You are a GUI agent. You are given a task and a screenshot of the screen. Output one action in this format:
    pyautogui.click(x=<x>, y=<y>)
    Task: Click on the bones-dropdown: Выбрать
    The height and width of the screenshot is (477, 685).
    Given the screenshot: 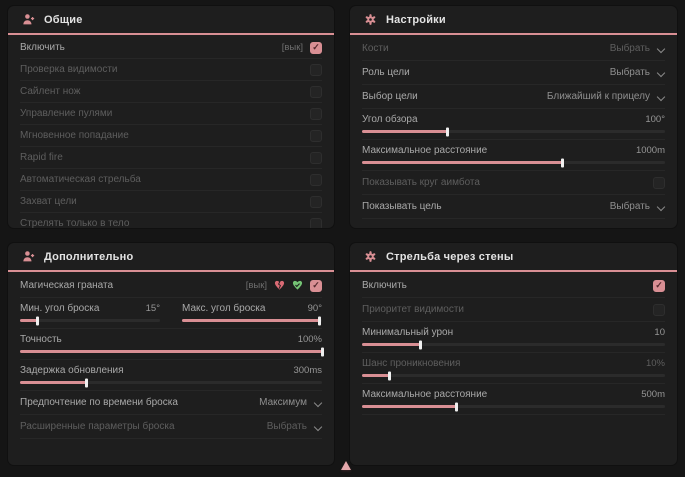 What is the action you would take?
    pyautogui.click(x=637, y=48)
    